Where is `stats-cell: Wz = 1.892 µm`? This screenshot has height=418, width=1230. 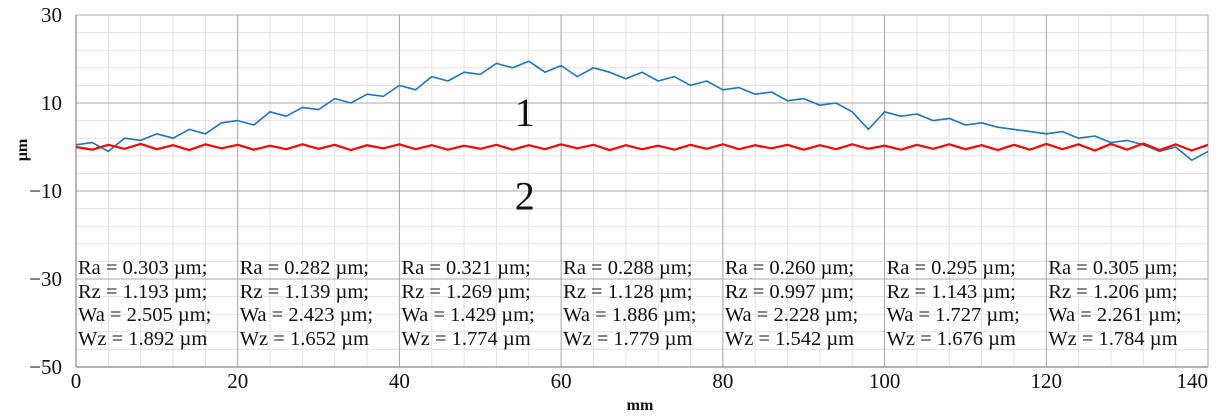
stats-cell: Wz = 1.892 µm is located at coordinates (143, 338).